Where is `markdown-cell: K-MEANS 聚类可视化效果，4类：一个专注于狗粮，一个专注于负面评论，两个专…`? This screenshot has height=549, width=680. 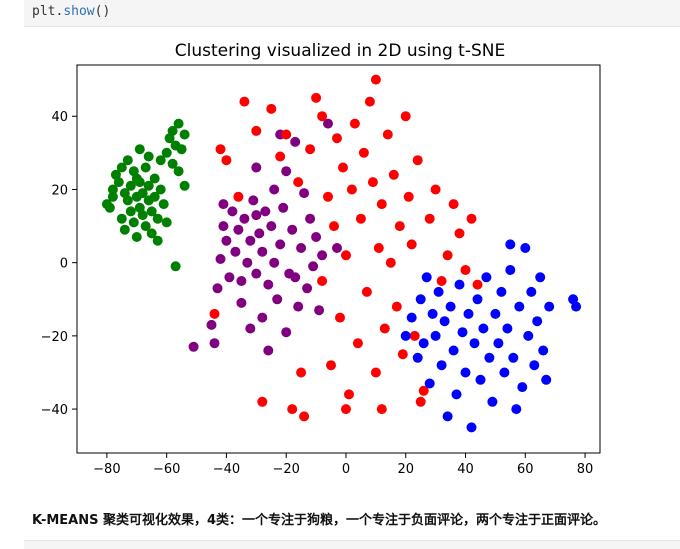 markdown-cell: K-MEANS 聚类可视化效果，4类：一个专注于狗粮，一个专注于负面评论，两个专… is located at coordinates (352, 518).